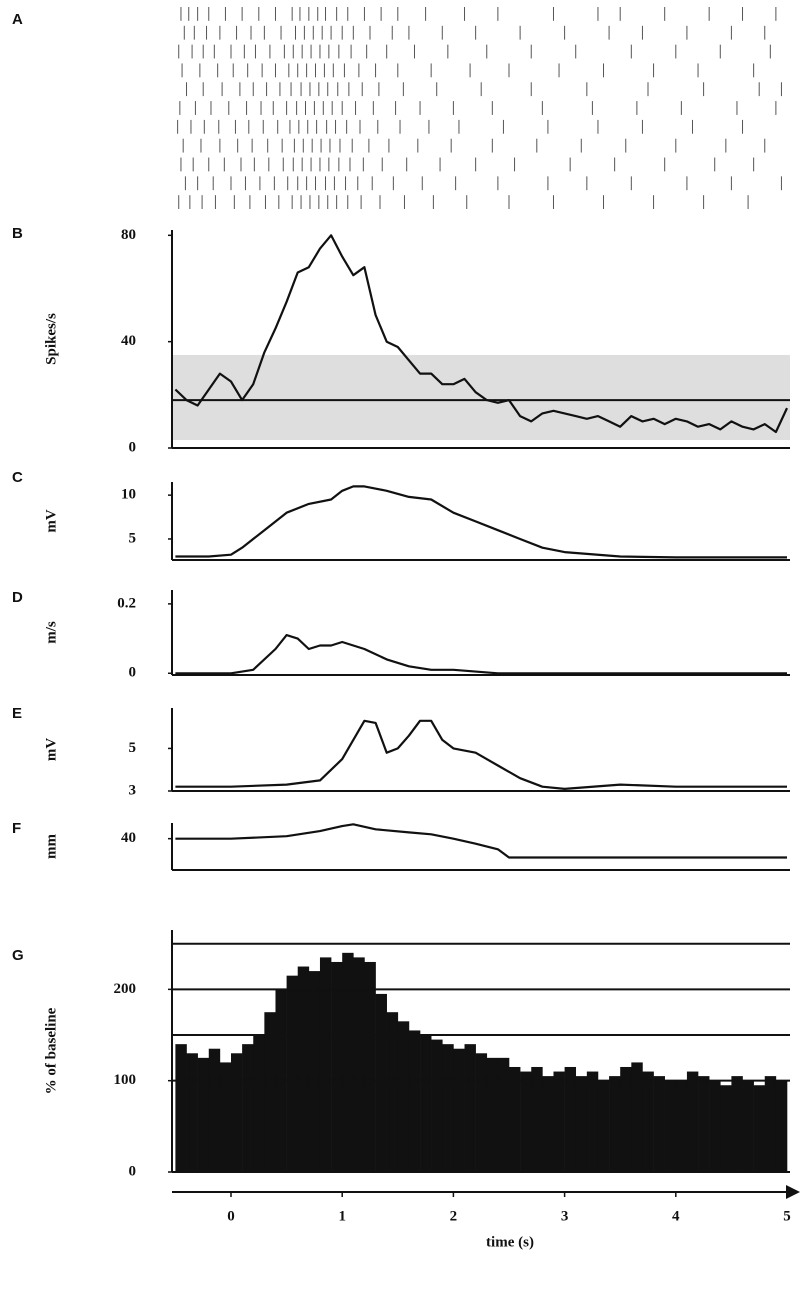  What do you see at coordinates (454, 1216) in the screenshot?
I see `x-tick-label: 2` at bounding box center [454, 1216].